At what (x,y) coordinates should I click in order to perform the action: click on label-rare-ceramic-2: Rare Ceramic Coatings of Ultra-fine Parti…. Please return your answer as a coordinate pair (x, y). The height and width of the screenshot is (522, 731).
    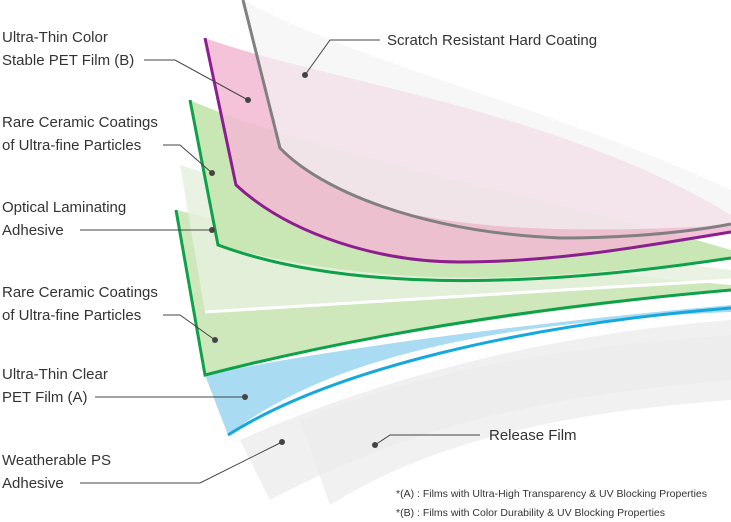
    Looking at the image, I should click on (80, 304).